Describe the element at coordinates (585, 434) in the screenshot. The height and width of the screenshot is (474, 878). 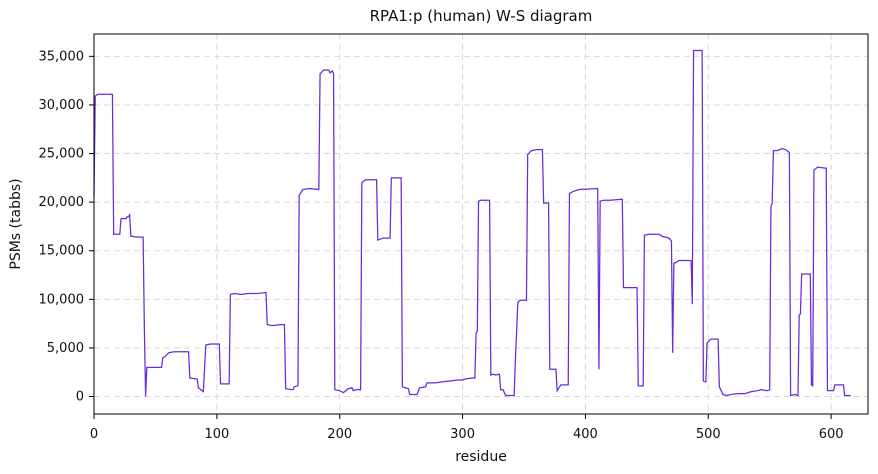
I see `x-tick-label-4: 400` at that location.